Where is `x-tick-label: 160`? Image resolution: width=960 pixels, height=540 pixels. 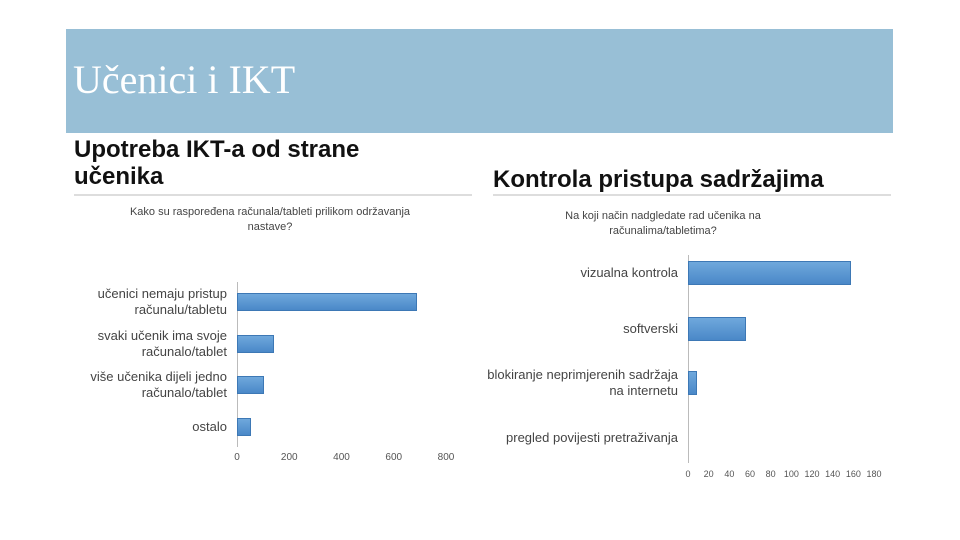 x-tick-label: 160 is located at coordinates (853, 474).